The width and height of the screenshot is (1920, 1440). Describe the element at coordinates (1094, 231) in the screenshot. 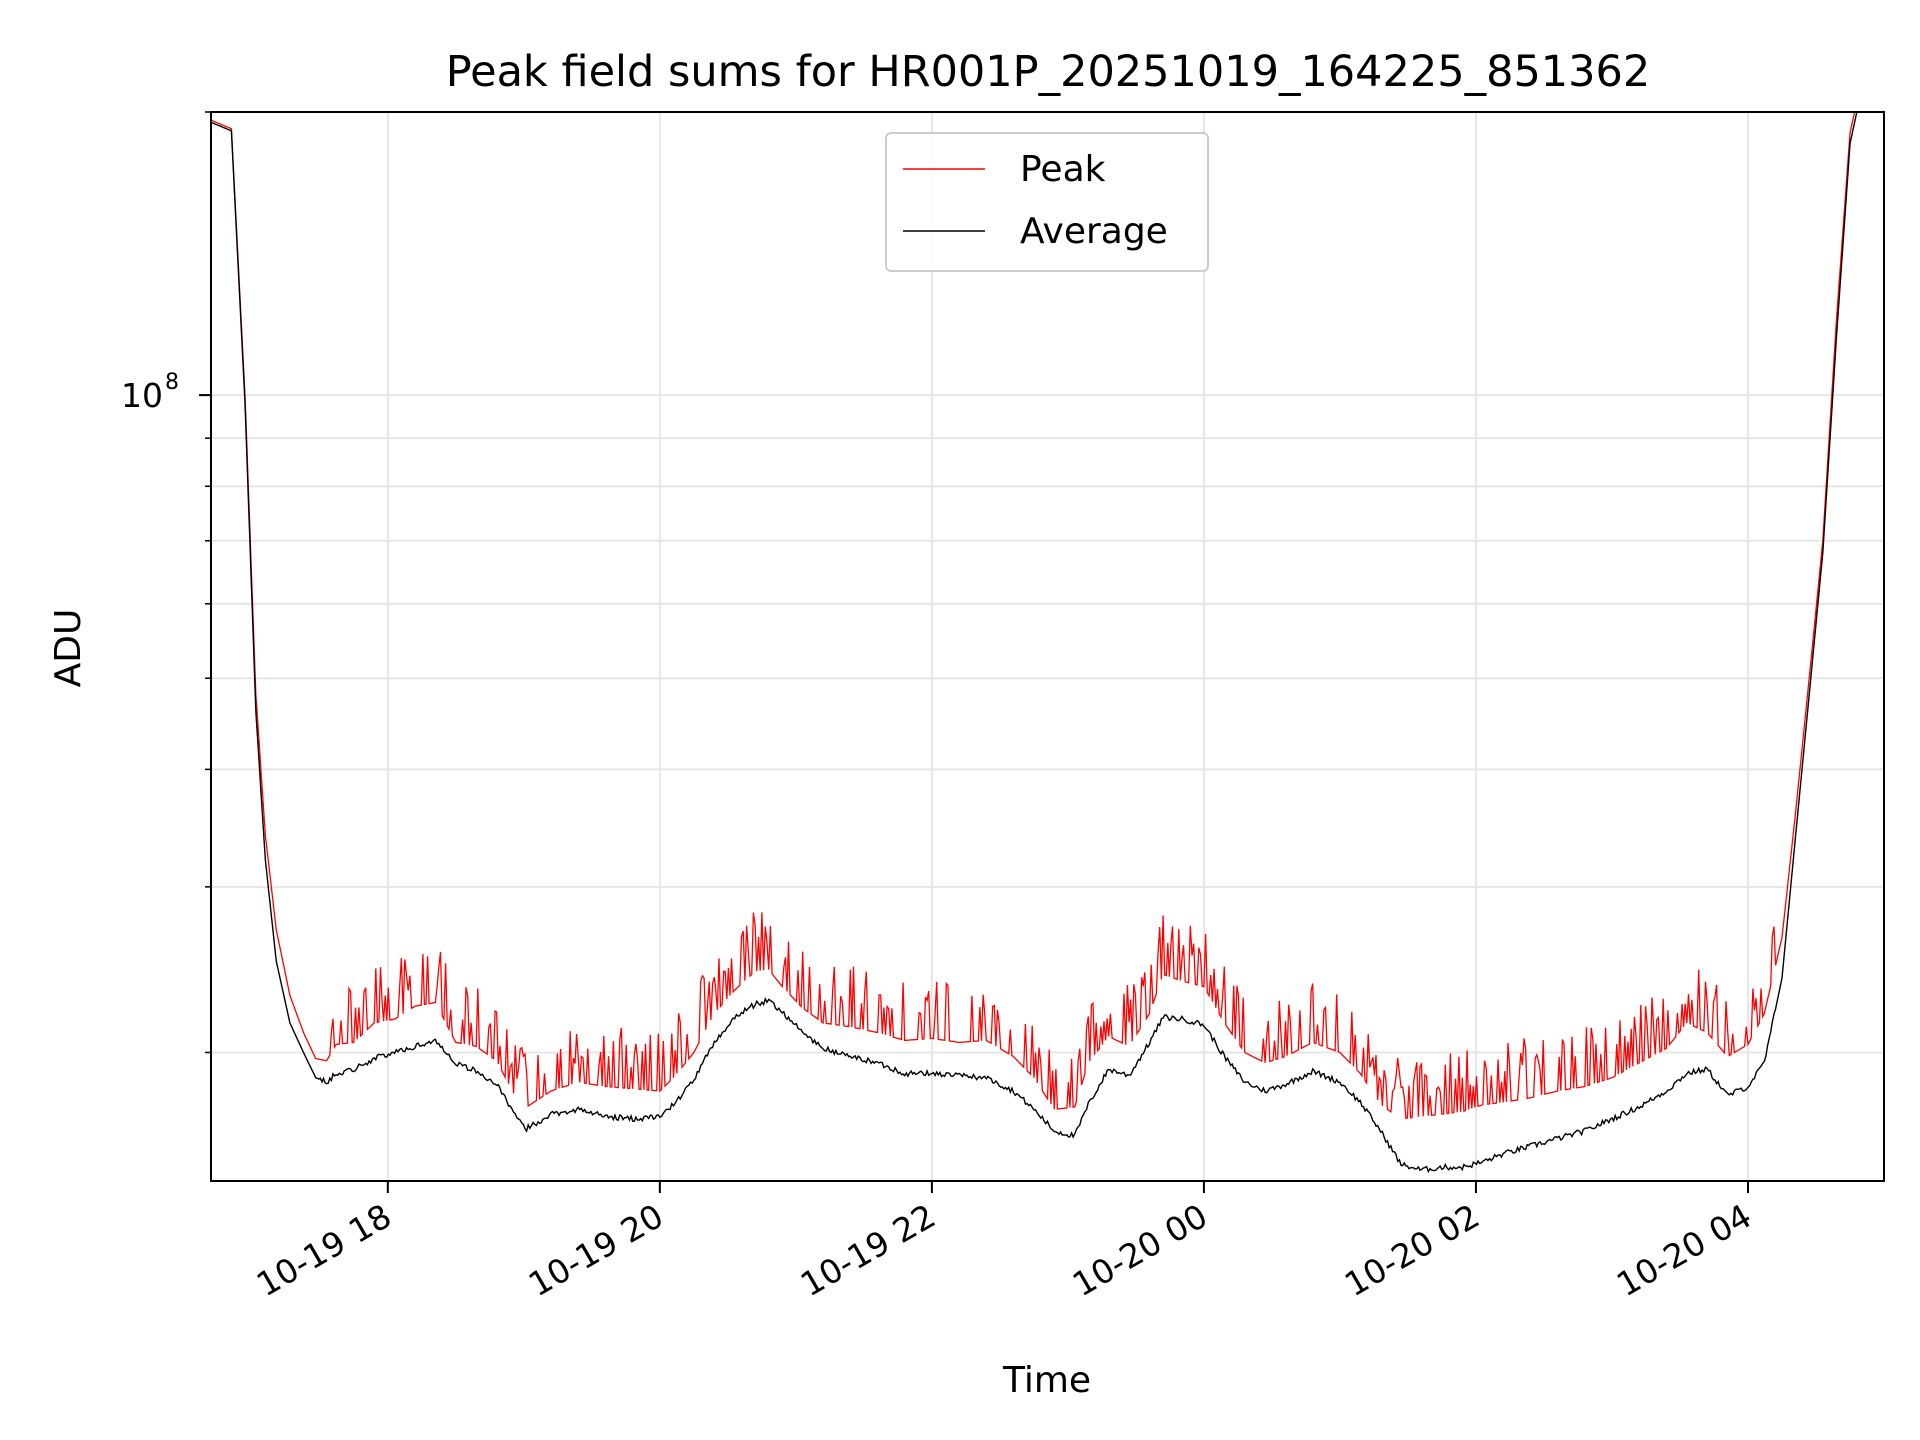

I see `legend-label-average: Average` at that location.